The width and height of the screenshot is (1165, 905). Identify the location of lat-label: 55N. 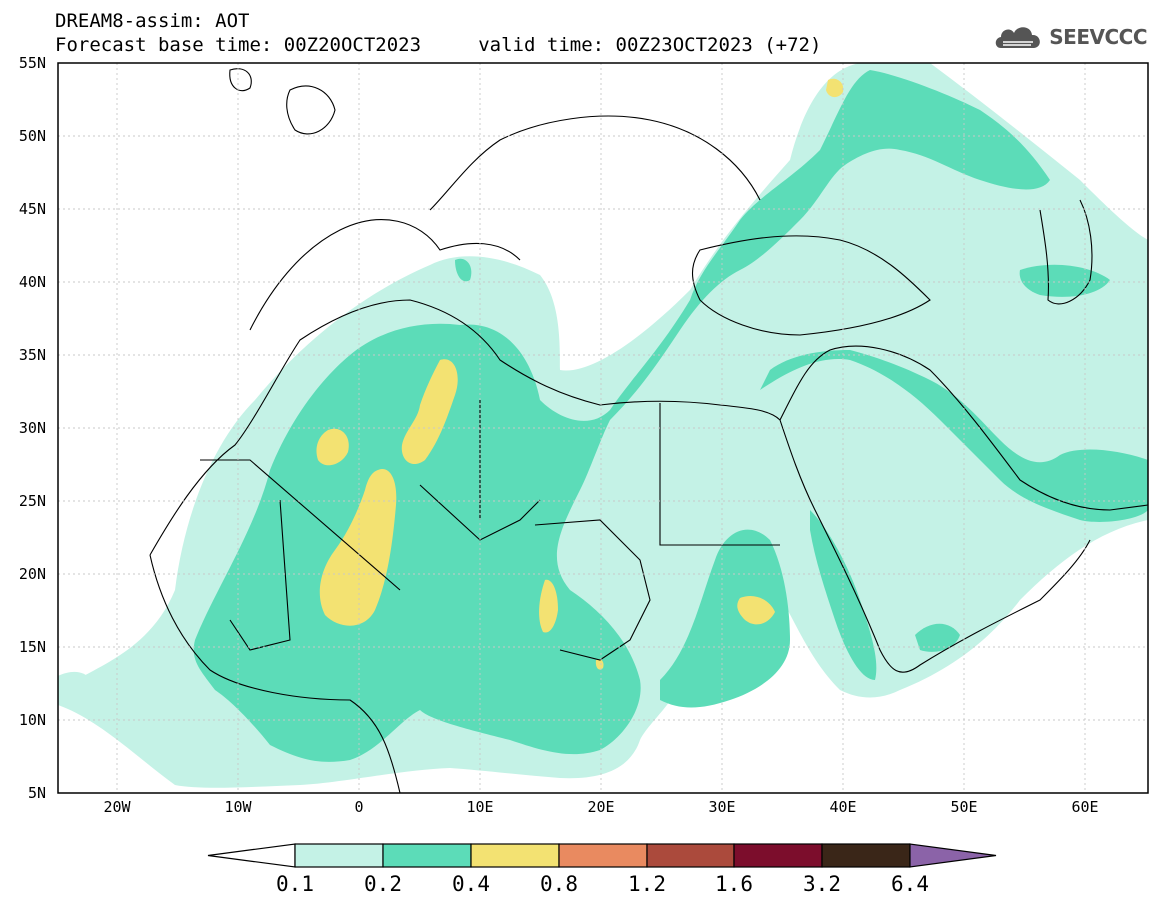
(32, 63).